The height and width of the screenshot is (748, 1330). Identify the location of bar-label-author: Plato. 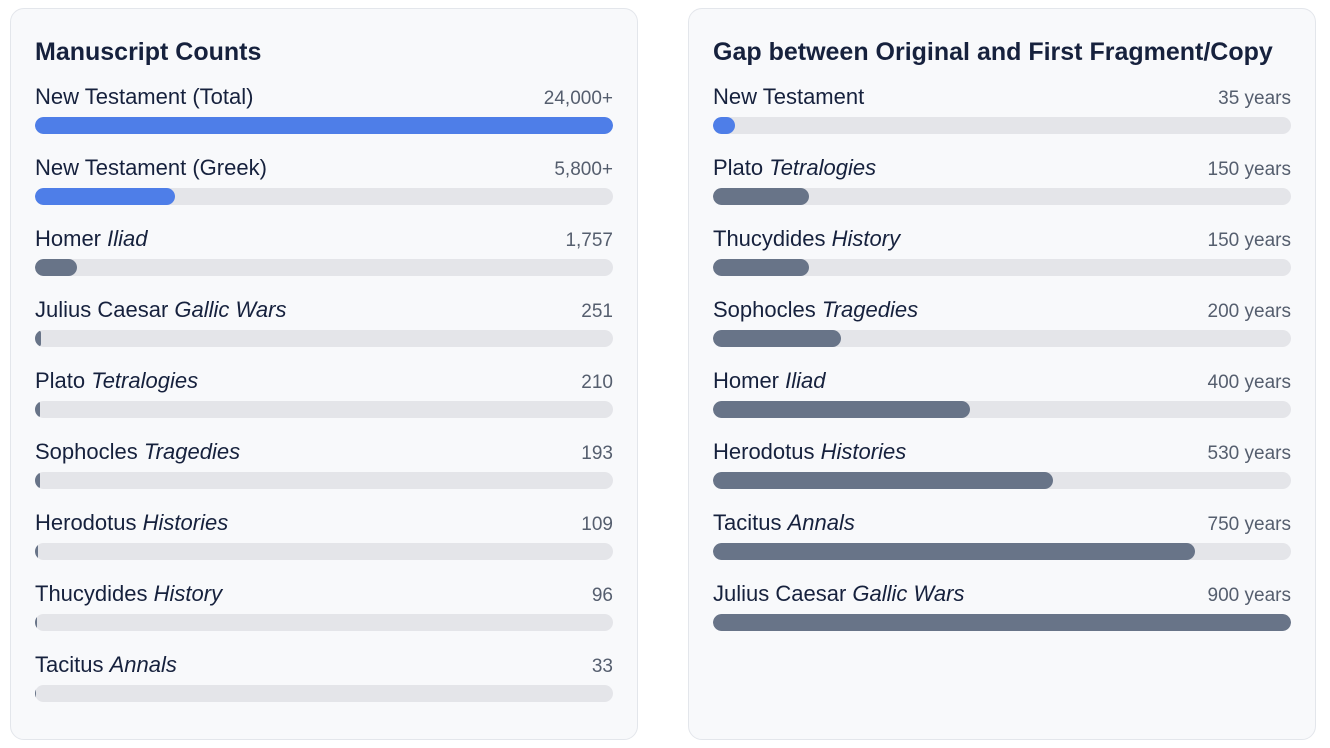
(60, 380).